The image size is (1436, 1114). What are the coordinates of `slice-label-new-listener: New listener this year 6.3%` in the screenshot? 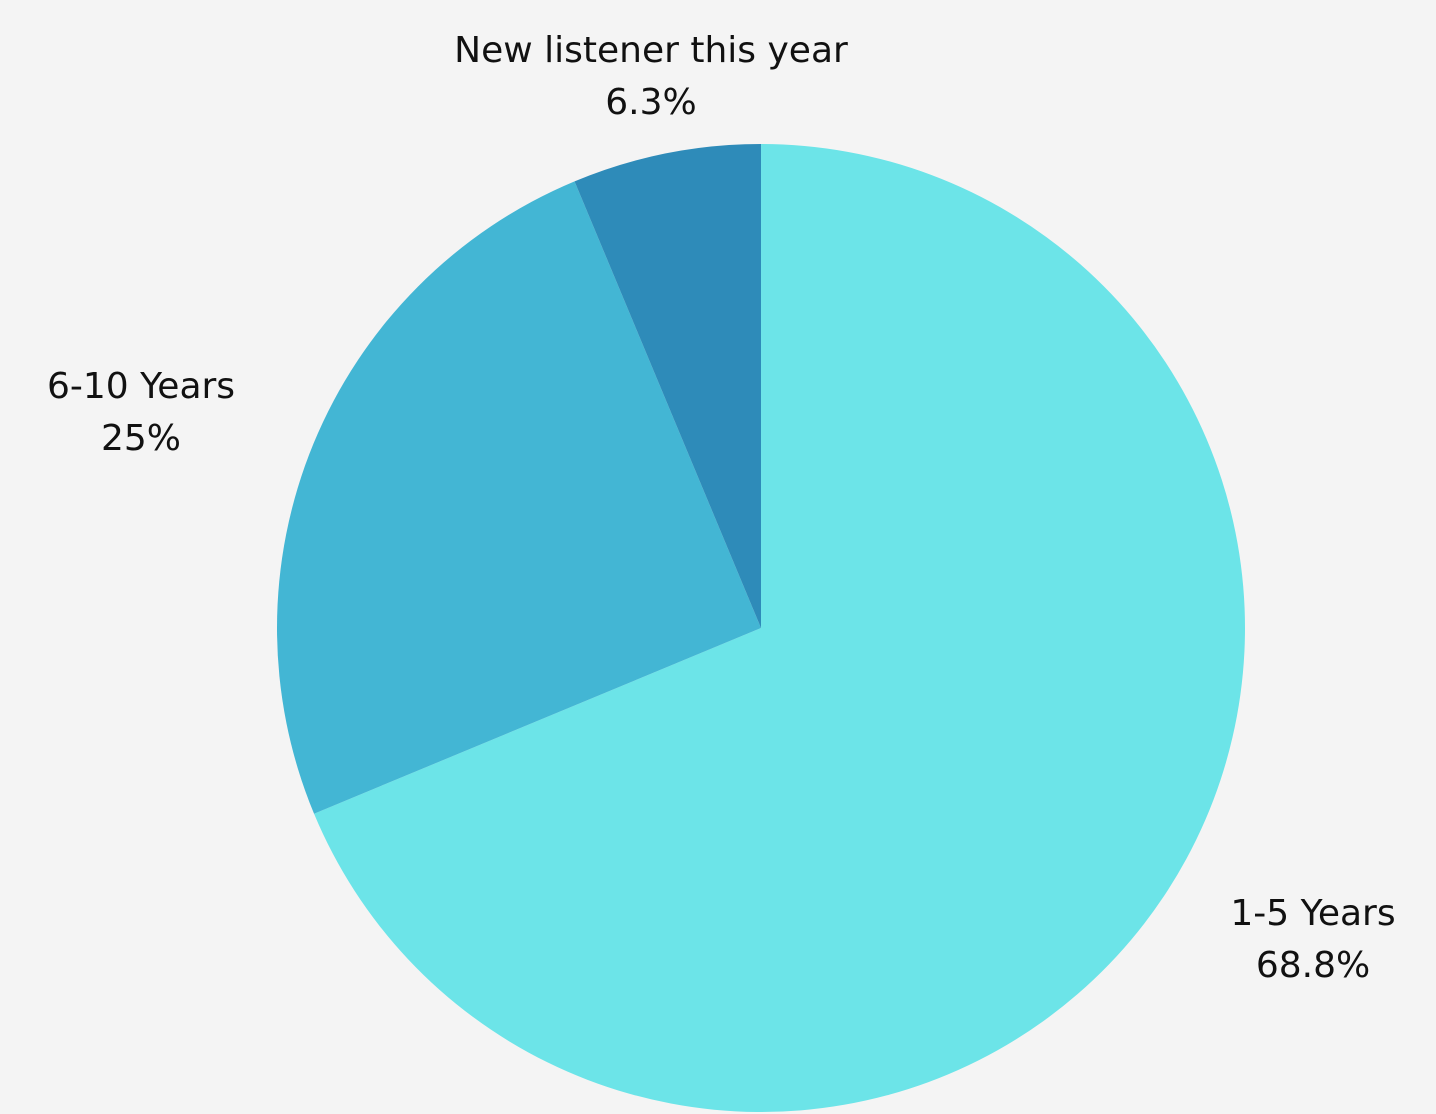 It's located at (651, 77).